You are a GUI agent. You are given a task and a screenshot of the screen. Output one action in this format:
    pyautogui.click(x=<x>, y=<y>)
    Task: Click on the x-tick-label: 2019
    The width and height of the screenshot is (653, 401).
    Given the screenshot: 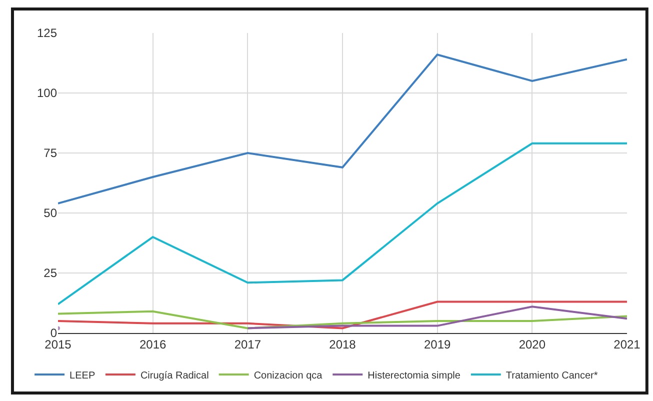 What is the action you would take?
    pyautogui.click(x=437, y=344)
    